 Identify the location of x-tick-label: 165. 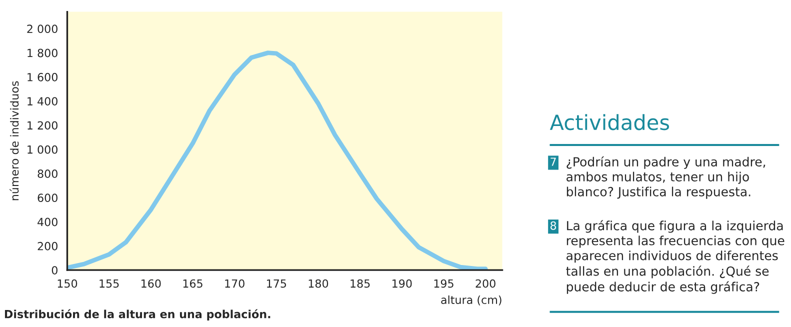
(192, 283).